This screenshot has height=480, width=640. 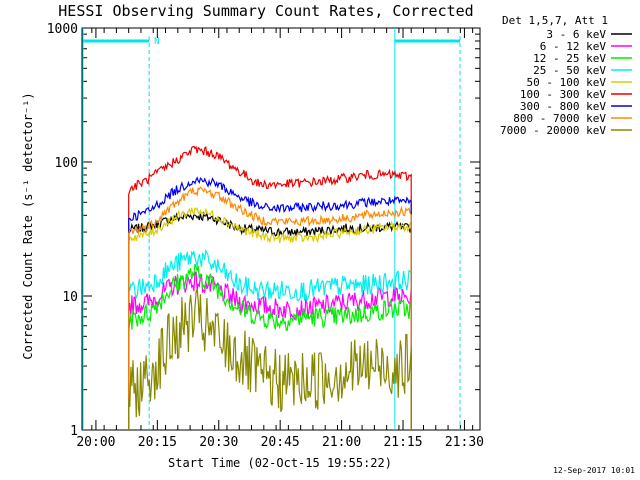 I want to click on x-tick-label: 21:15, so click(x=402, y=442).